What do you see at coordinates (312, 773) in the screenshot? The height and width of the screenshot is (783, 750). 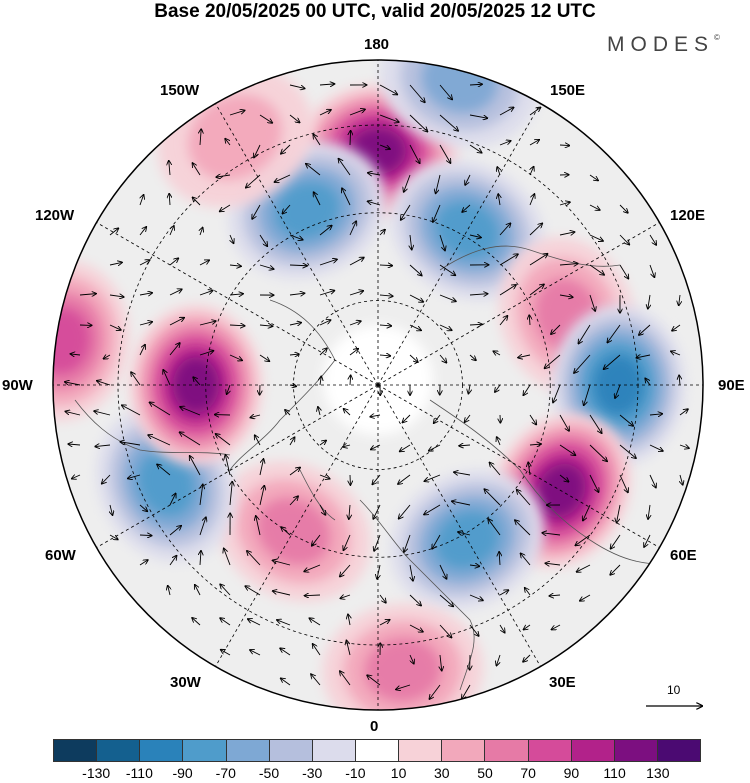 I see `colorbar-tick-label: -30` at bounding box center [312, 773].